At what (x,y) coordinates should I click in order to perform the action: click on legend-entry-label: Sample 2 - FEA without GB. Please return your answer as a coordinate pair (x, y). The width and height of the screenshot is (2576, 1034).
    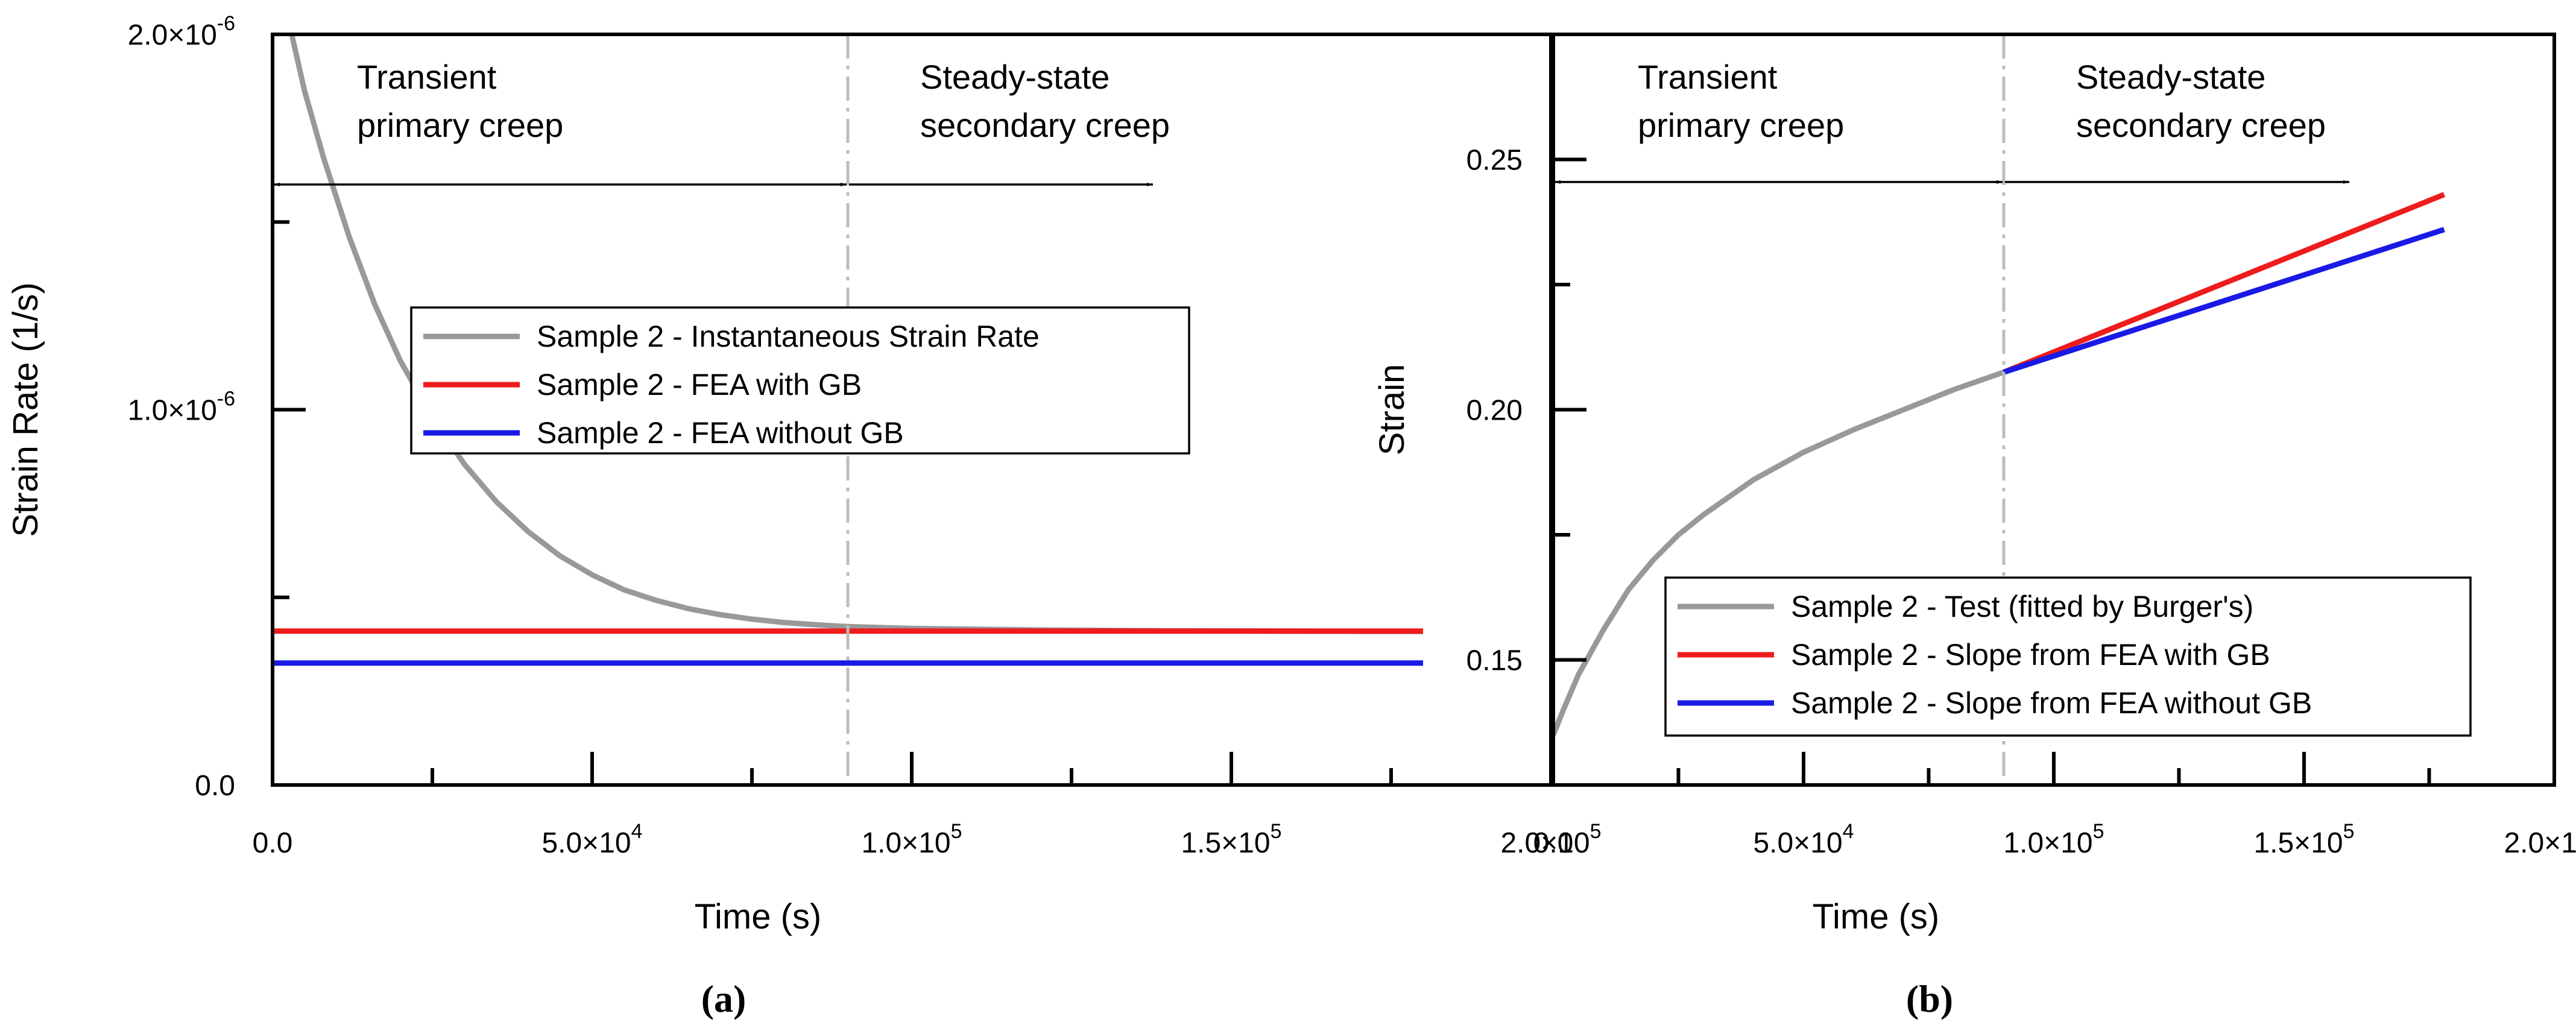
    Looking at the image, I should click on (720, 433).